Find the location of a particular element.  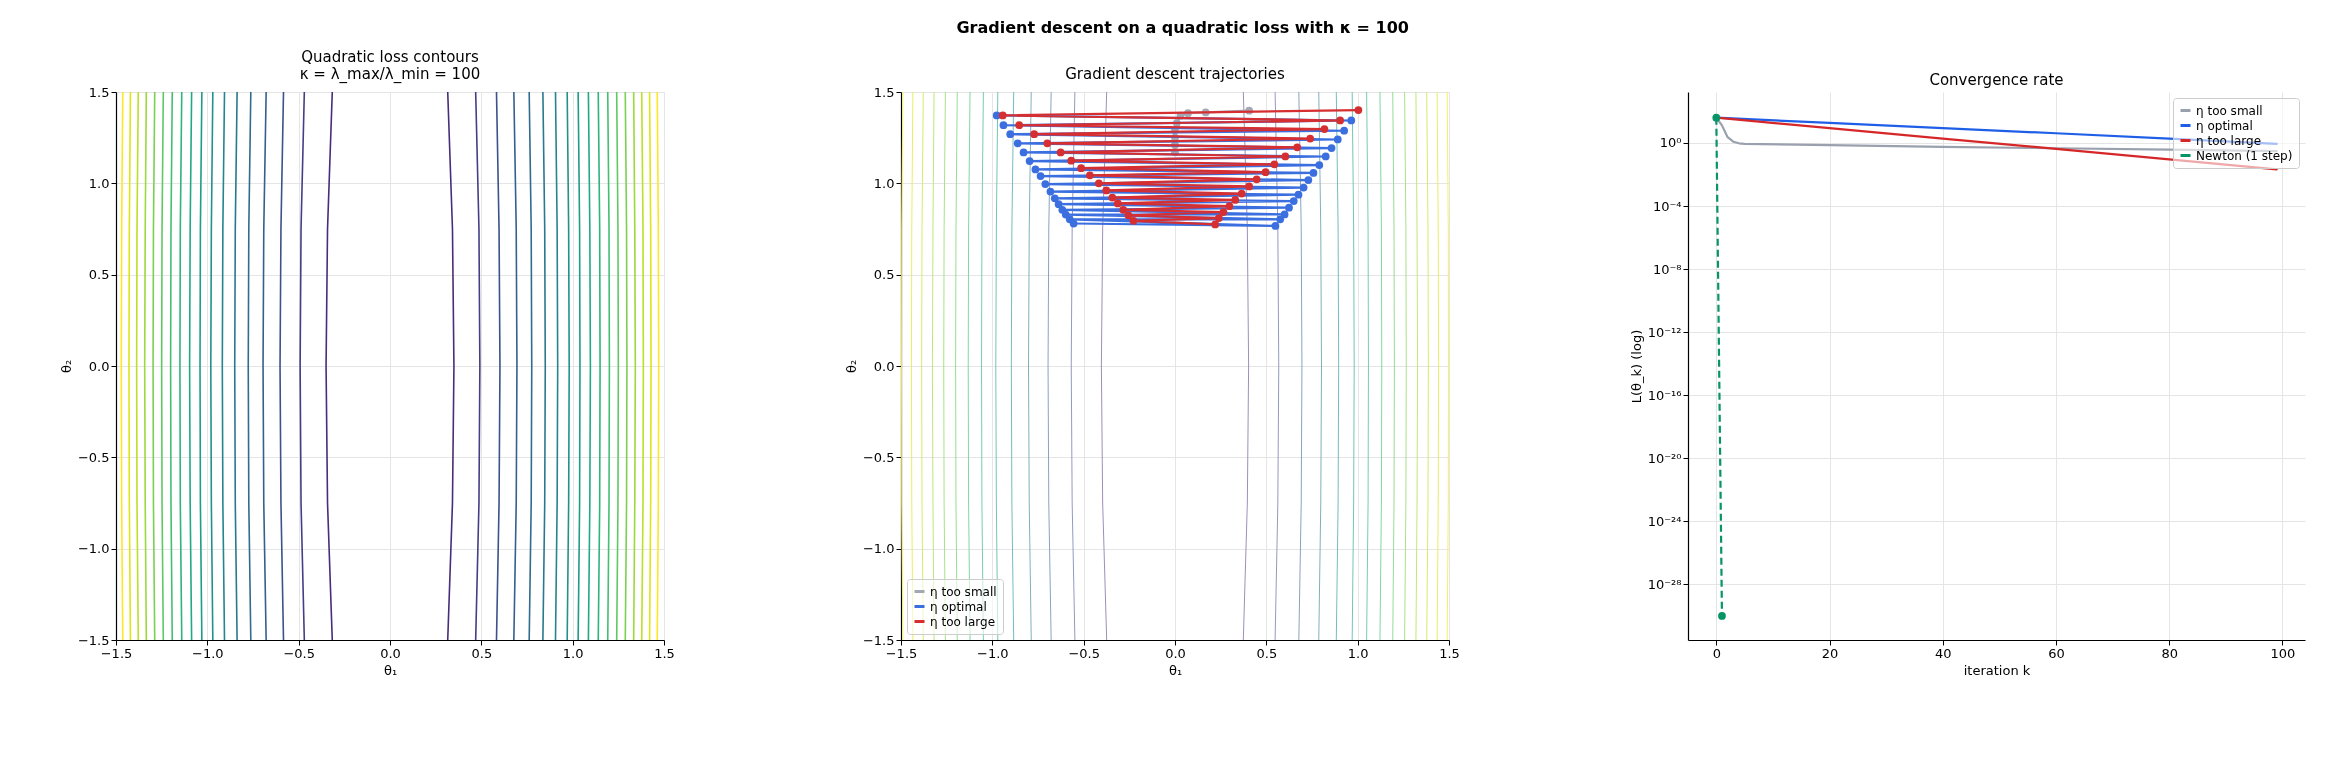

x-tick-label: 0 is located at coordinates (1716, 653).